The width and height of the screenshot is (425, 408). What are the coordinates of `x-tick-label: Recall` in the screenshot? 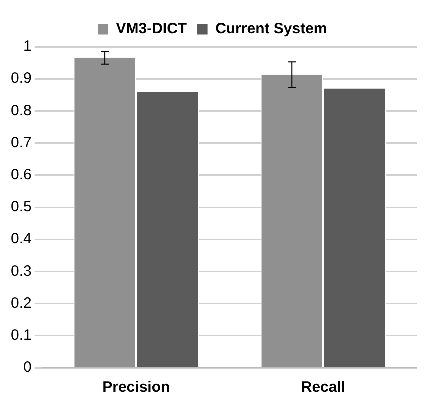 It's located at (323, 387).